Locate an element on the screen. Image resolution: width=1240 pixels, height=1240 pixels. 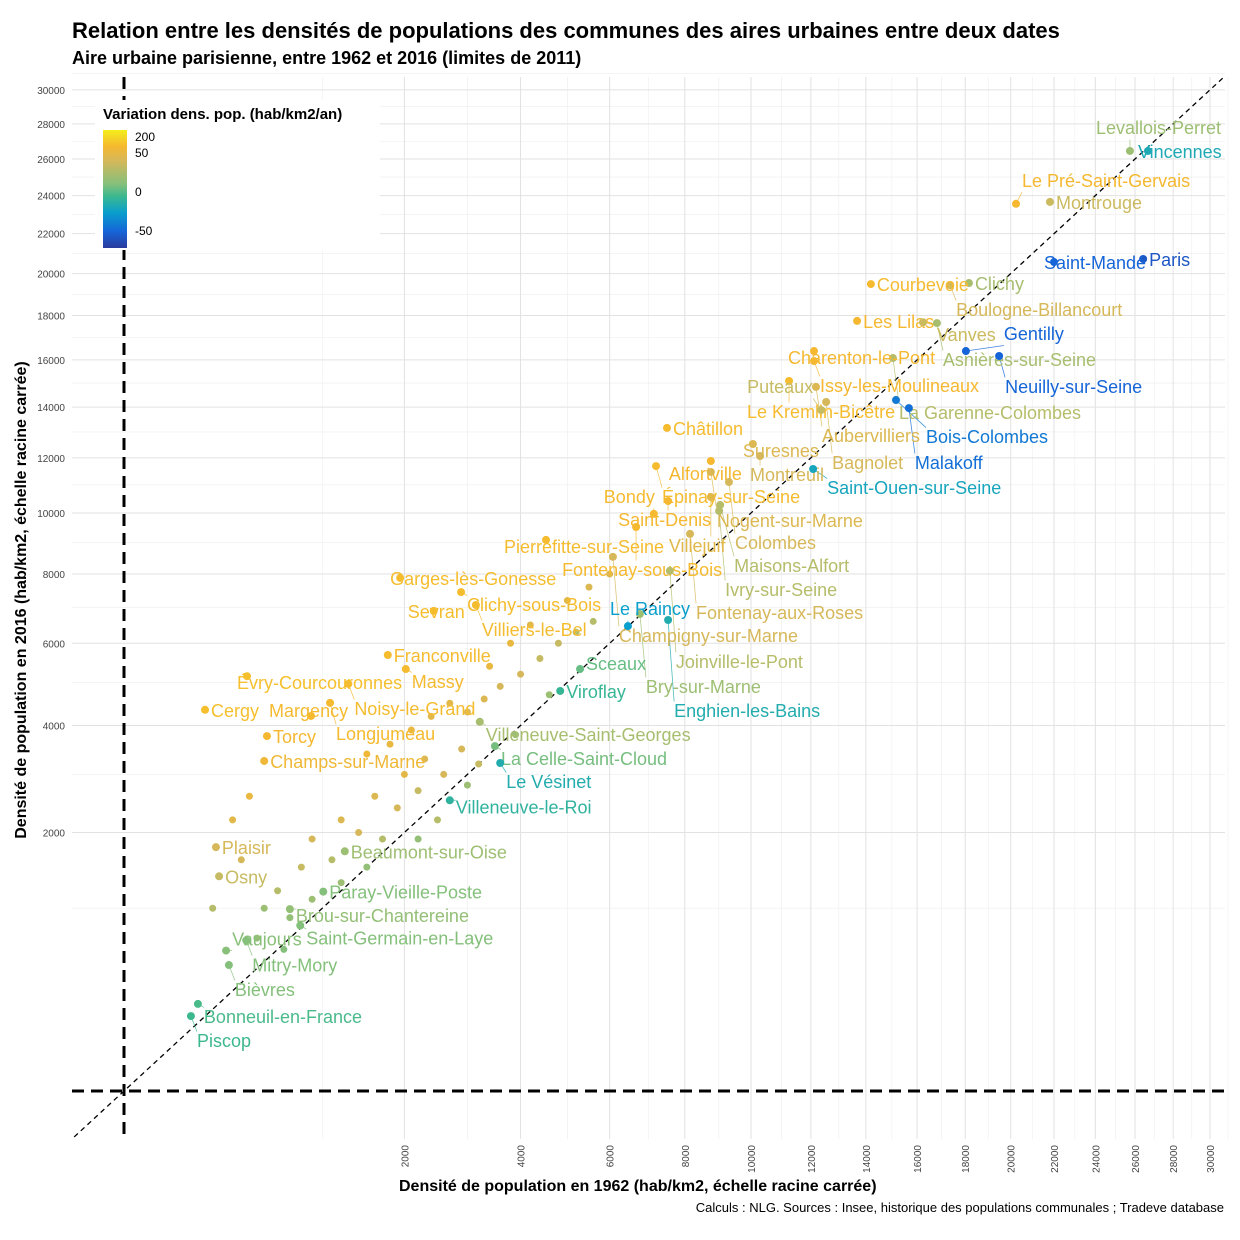
point-label: Suresnes is located at coordinates (781, 451).